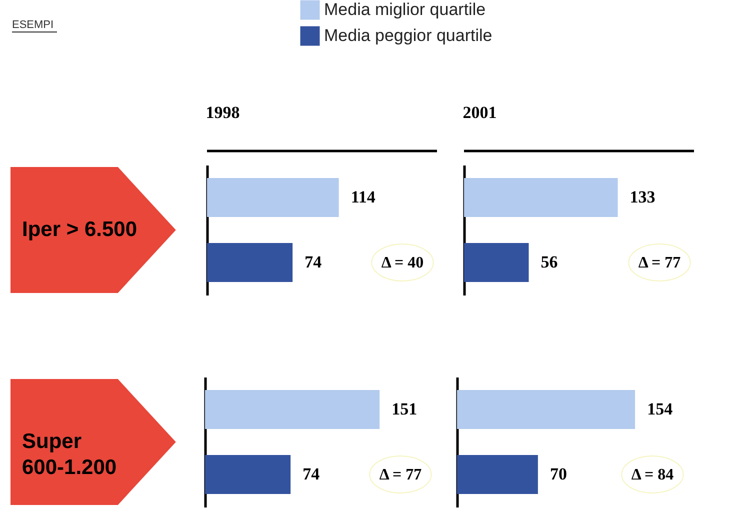 This screenshot has height=527, width=737. What do you see at coordinates (643, 197) in the screenshot?
I see `data-label: 133` at bounding box center [643, 197].